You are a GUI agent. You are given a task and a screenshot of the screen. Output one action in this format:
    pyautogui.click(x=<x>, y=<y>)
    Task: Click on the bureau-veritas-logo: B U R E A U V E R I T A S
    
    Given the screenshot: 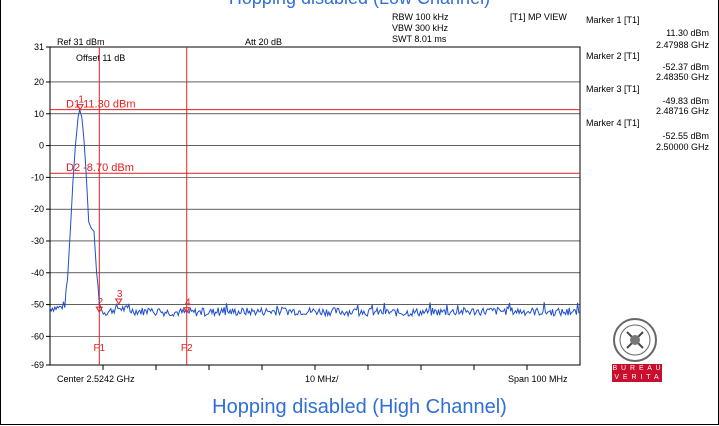 What is the action you would take?
    pyautogui.click(x=637, y=377)
    